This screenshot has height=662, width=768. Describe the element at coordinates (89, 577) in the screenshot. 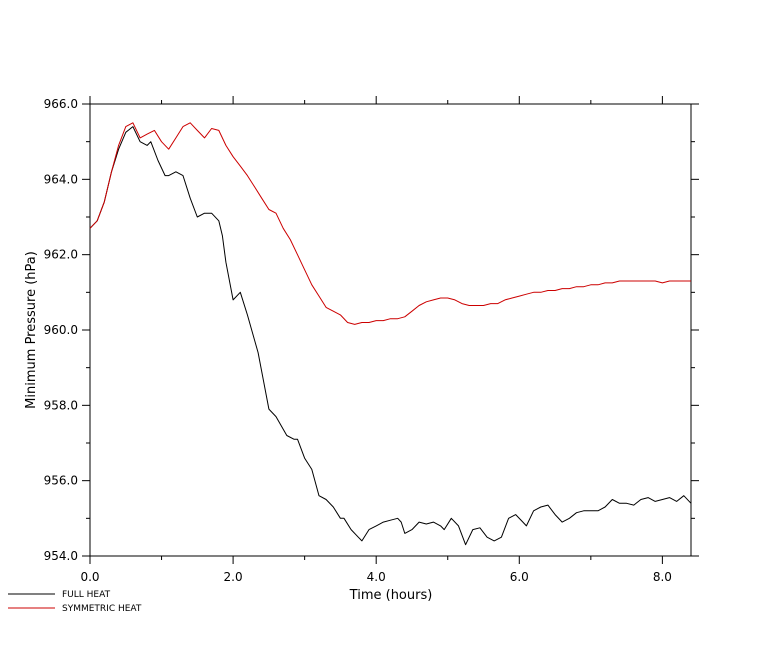

I see `x-tick-label: 0.0` at that location.